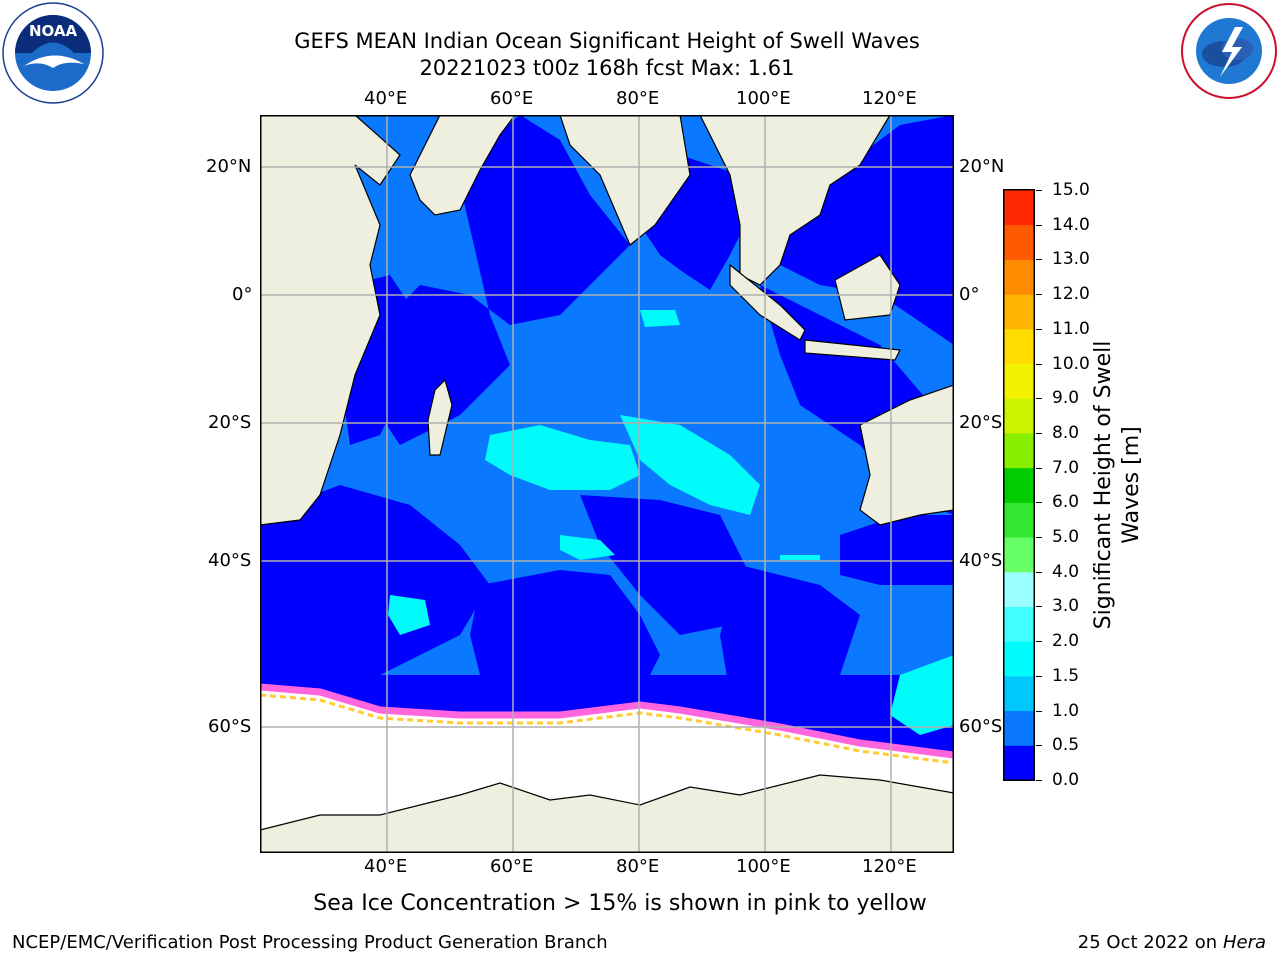 The height and width of the screenshot is (960, 1280). Describe the element at coordinates (1066, 606) in the screenshot. I see `colorbar-tick-label: 3.0` at that location.